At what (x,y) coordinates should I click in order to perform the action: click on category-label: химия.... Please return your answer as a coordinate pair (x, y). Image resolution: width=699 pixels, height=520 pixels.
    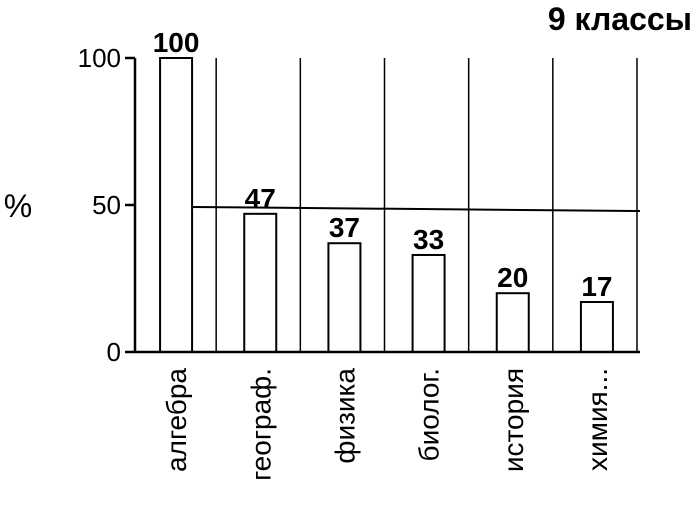
    Looking at the image, I should click on (597, 419).